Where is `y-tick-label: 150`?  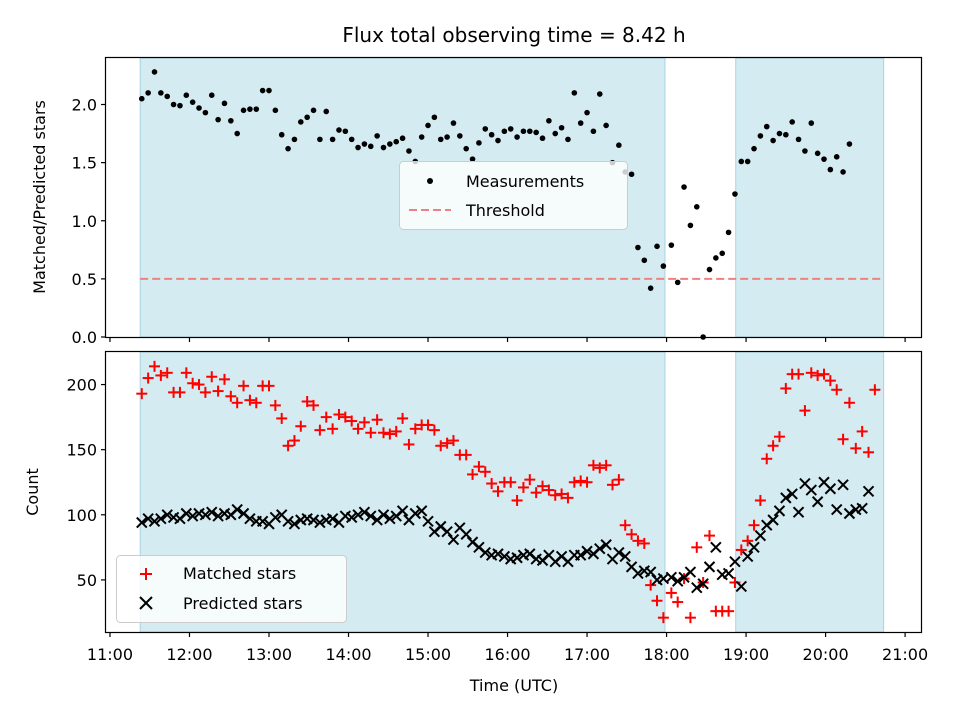 y-tick-label: 150 is located at coordinates (81, 450).